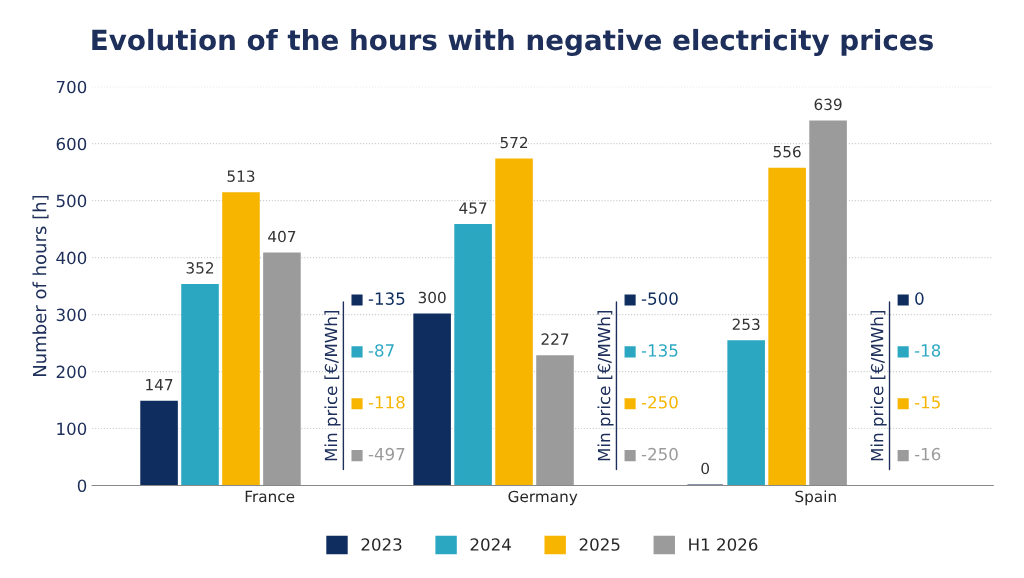  What do you see at coordinates (159, 385) in the screenshot?
I see `data-label: 147` at bounding box center [159, 385].